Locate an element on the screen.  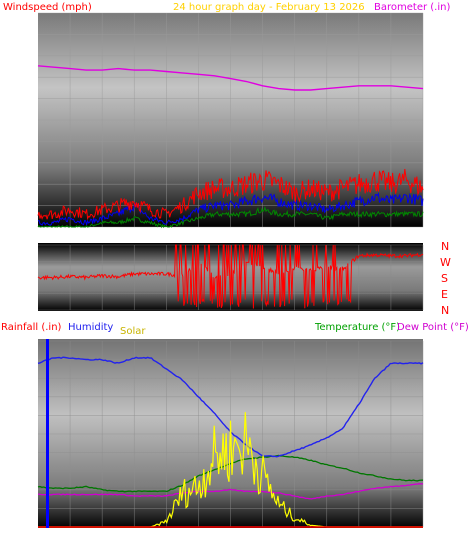
wind-direction-line is located at coordinates (230, 276).